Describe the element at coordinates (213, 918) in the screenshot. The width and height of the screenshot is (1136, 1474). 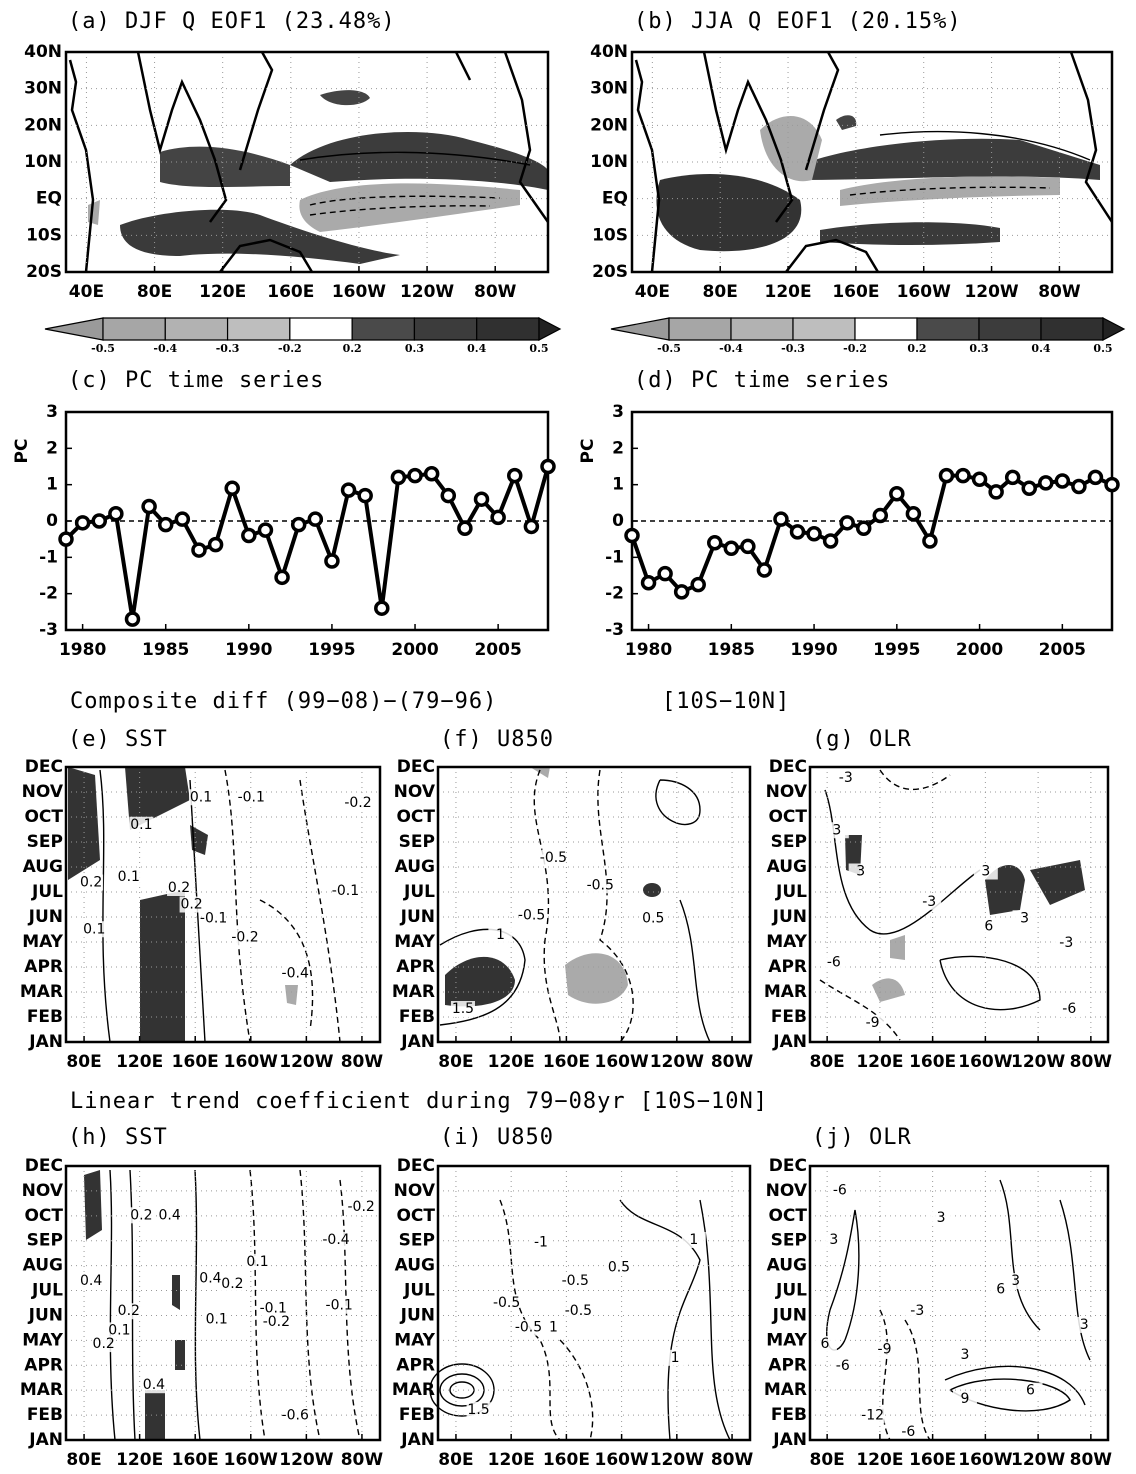
I see `contour-label: -0.1` at that location.